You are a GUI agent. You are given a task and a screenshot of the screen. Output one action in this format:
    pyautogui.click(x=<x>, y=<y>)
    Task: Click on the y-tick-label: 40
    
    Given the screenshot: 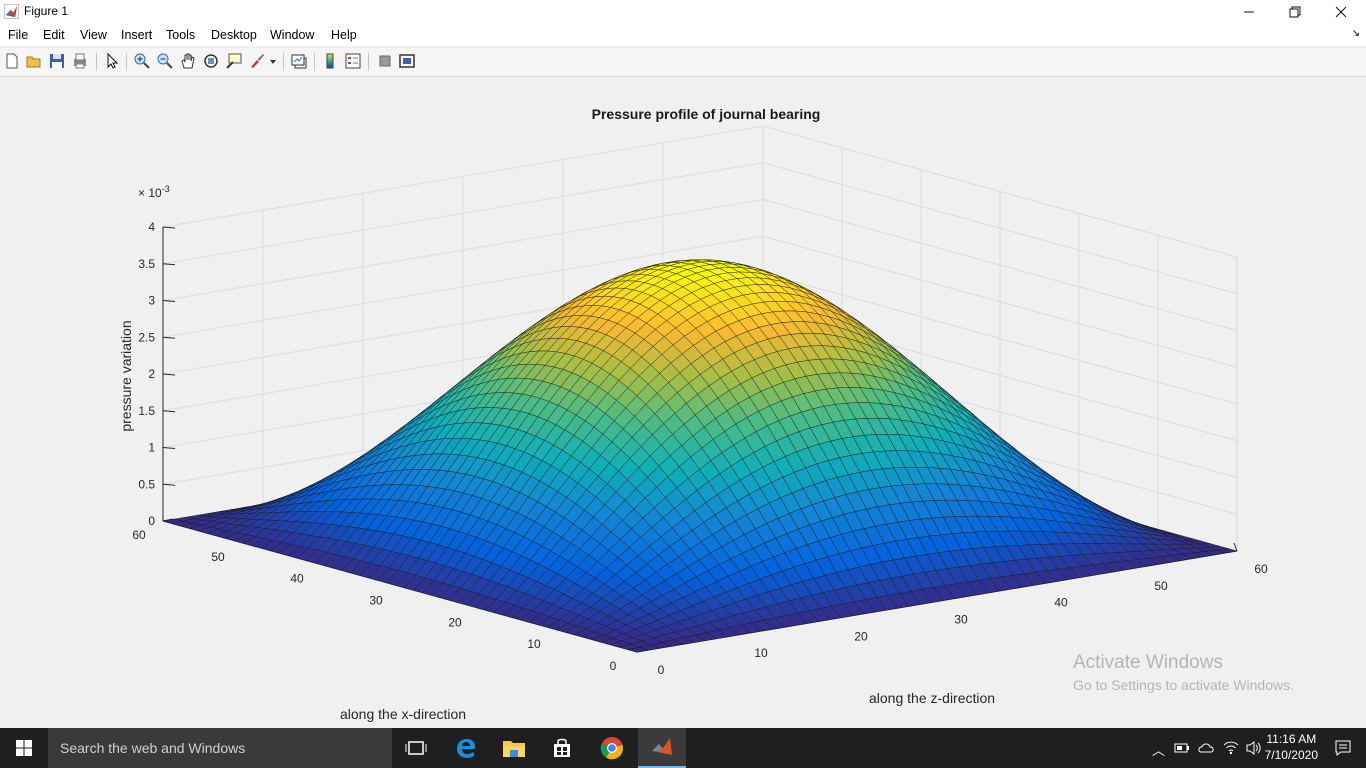 What is the action you would take?
    pyautogui.click(x=1061, y=603)
    